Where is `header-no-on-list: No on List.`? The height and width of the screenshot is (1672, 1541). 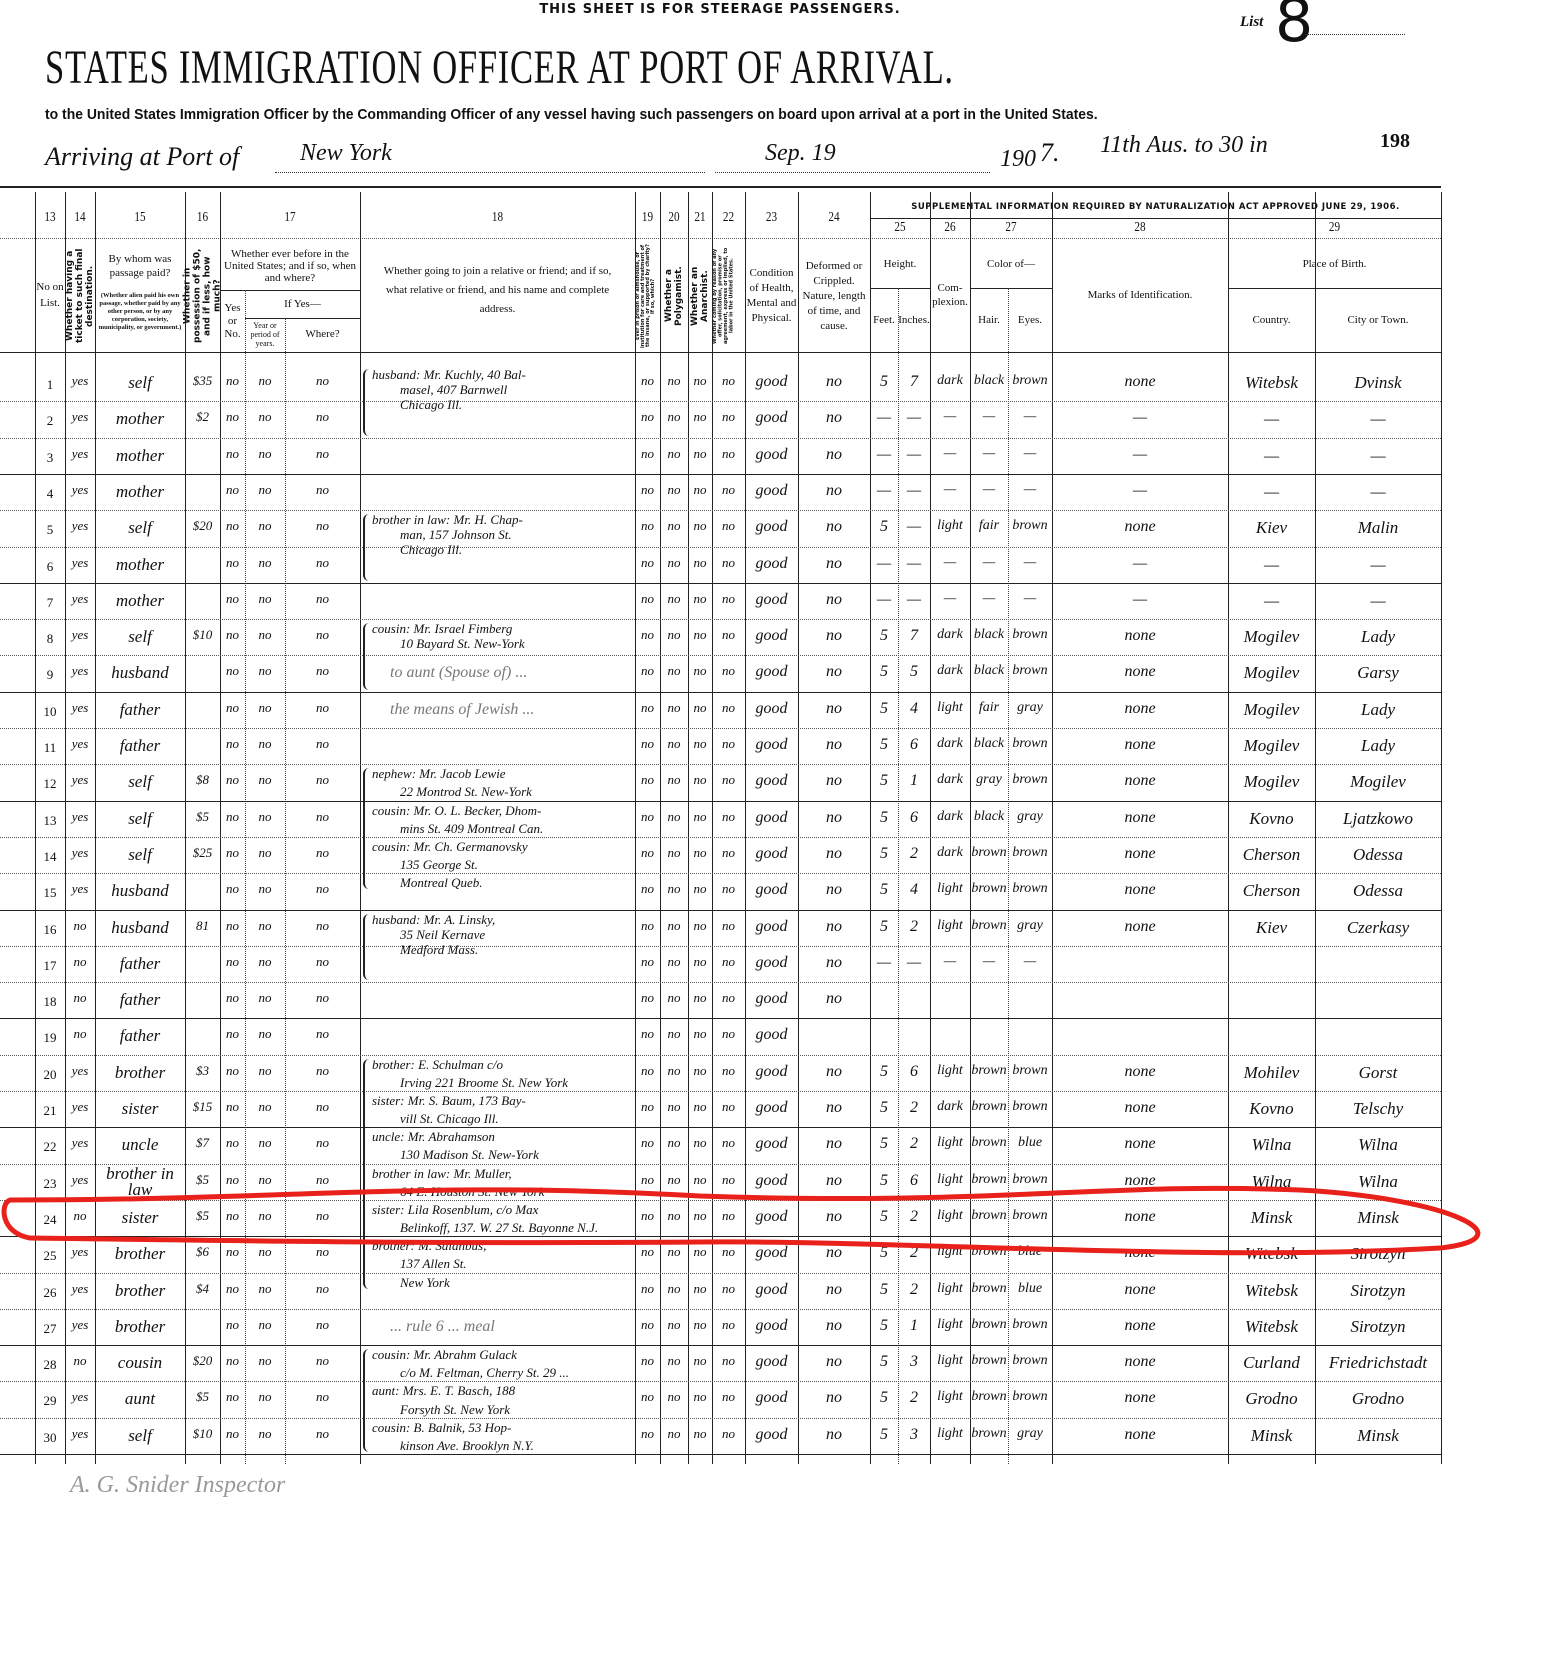 header-no-on-list: No on List. is located at coordinates (50, 295).